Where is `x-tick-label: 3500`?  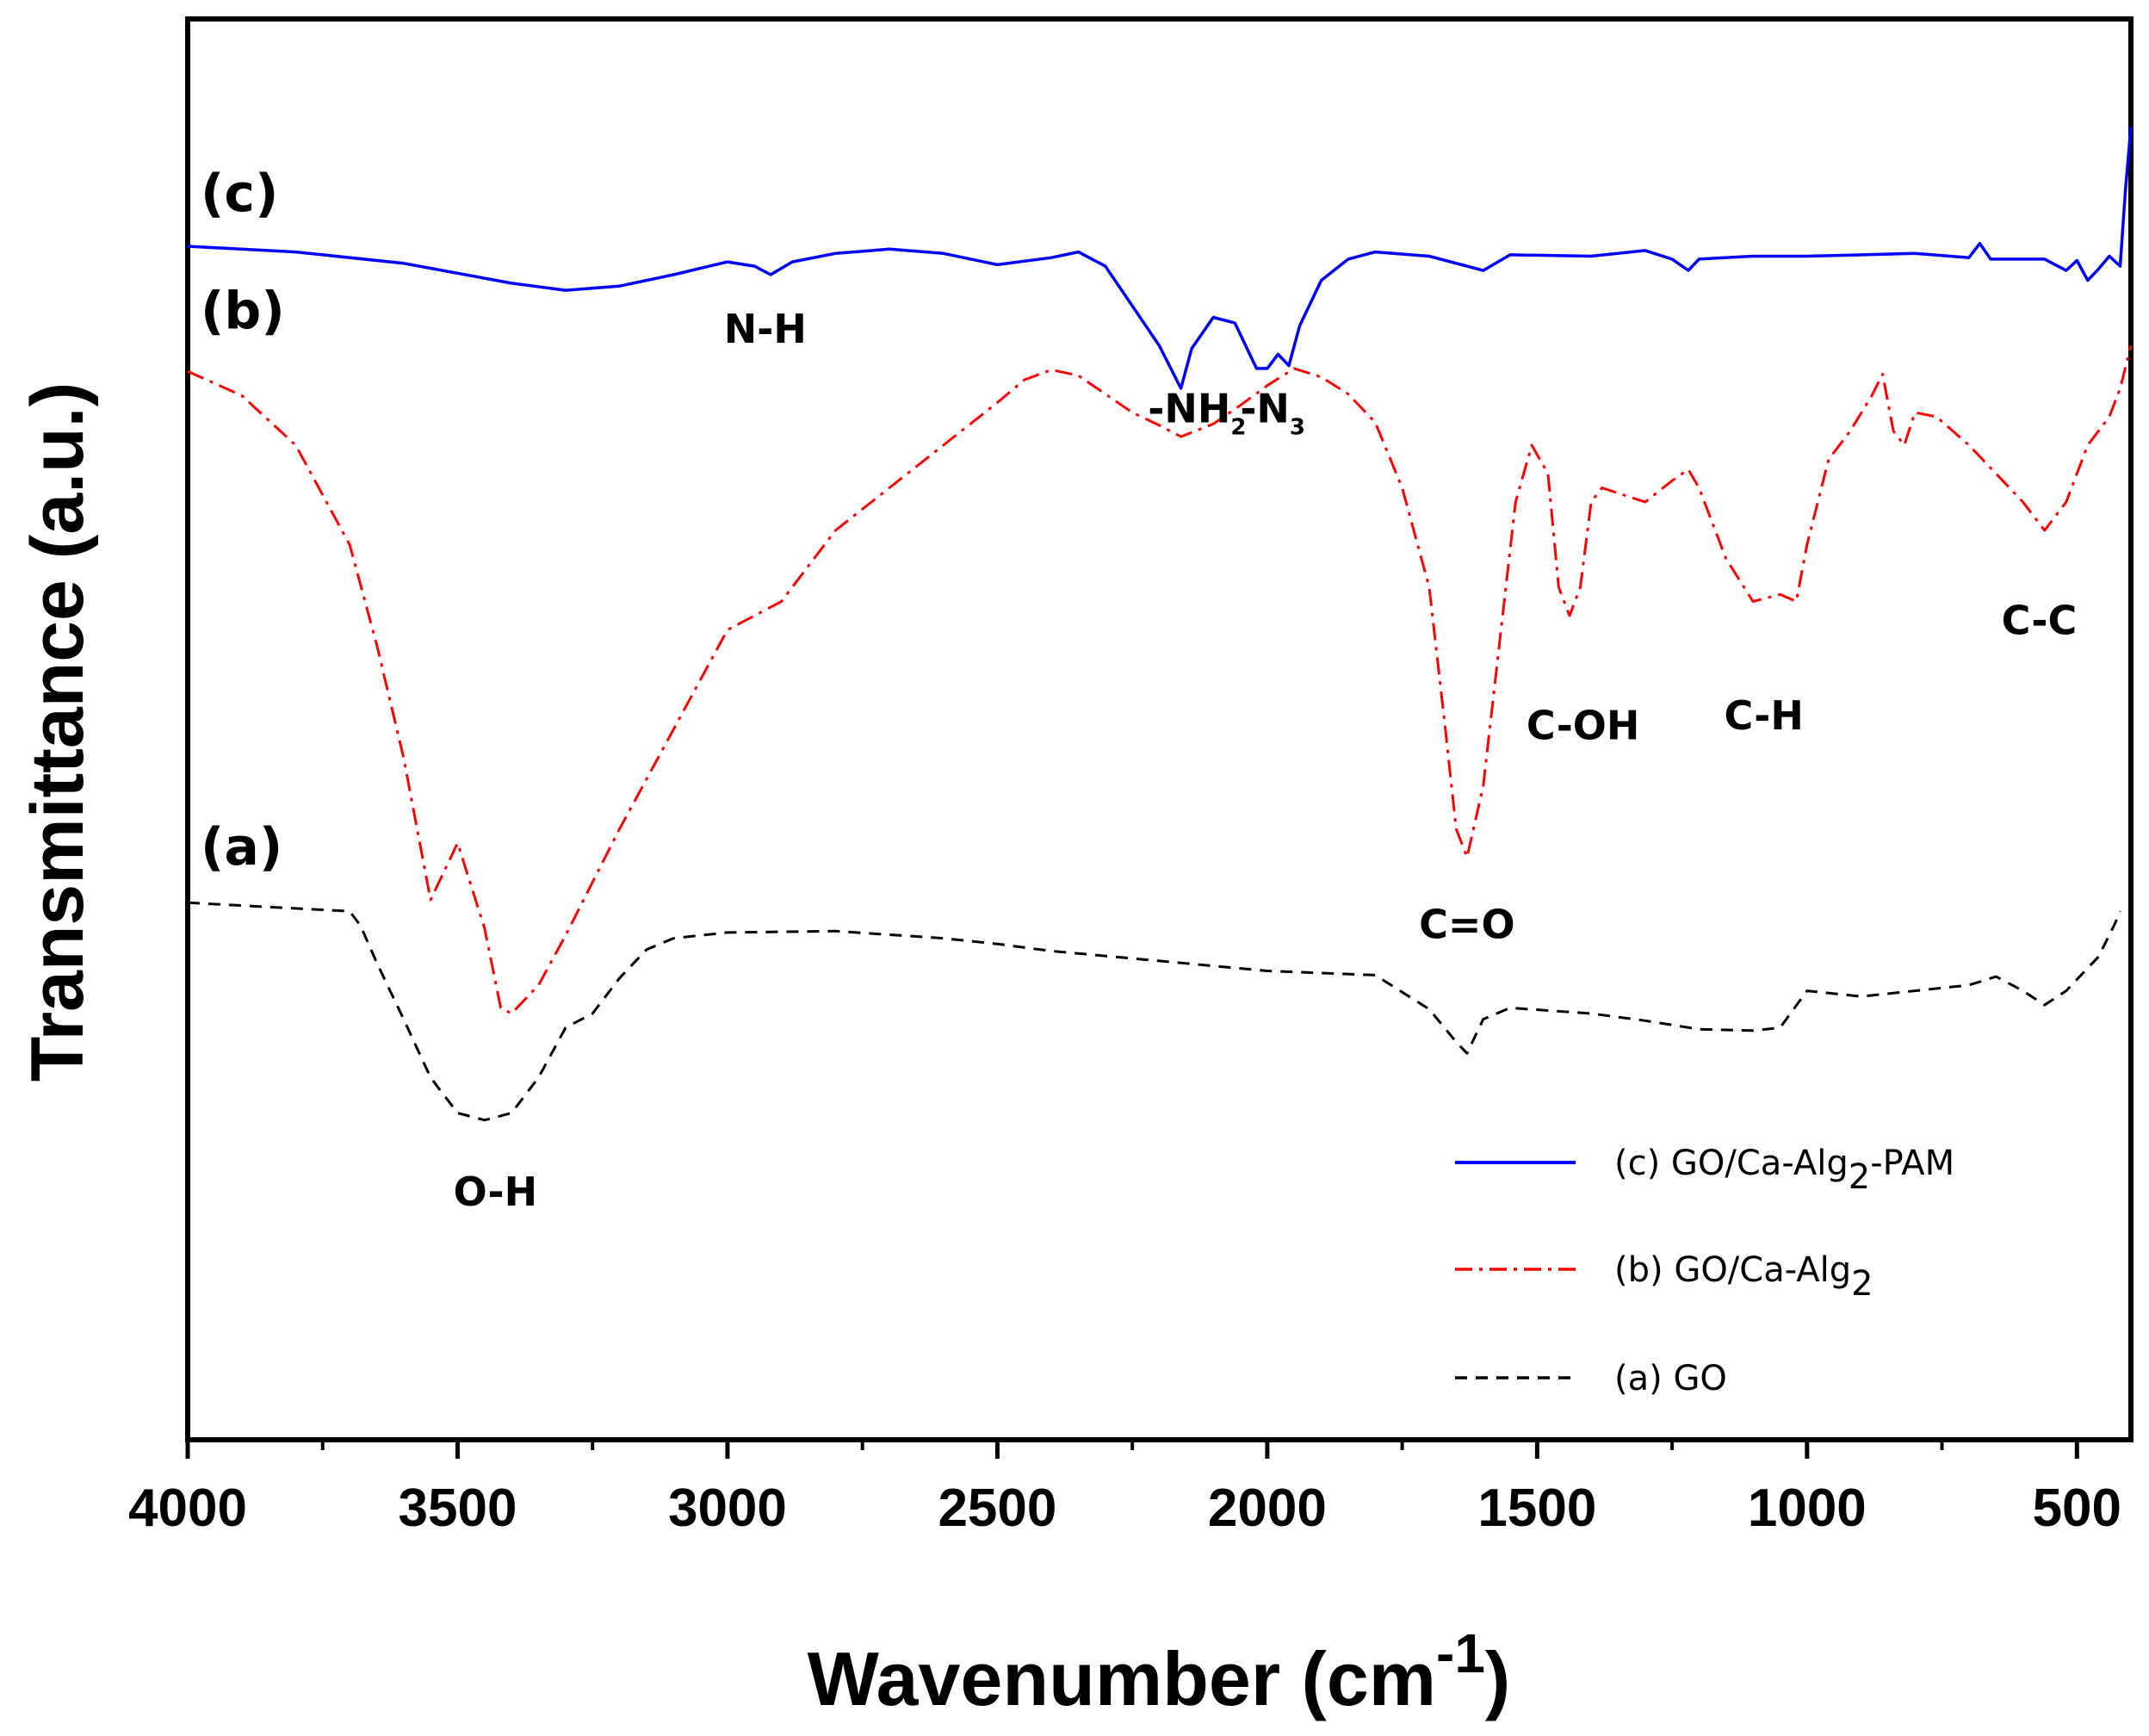
x-tick-label: 3500 is located at coordinates (458, 1509).